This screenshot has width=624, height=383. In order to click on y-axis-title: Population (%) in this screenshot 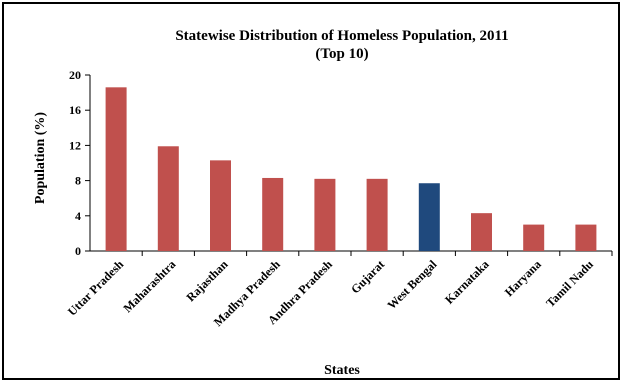, I will do `click(40, 158)`.